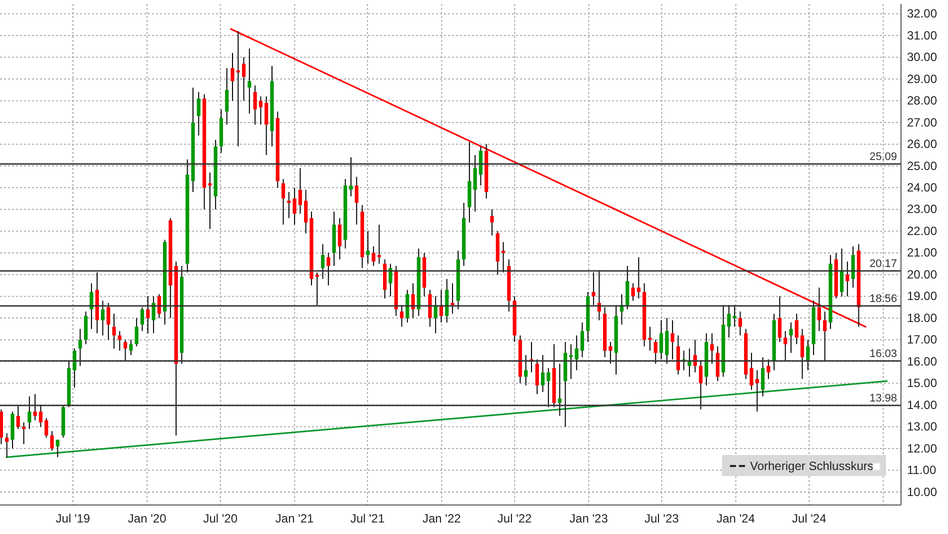 This screenshot has height=534, width=948. What do you see at coordinates (922, 405) in the screenshot?
I see `y-tick-label: 14.00` at bounding box center [922, 405].